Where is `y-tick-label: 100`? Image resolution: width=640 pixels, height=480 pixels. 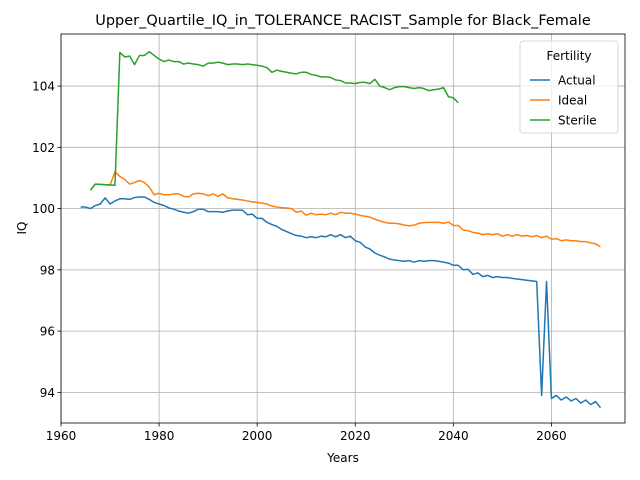
y-tick-label: 100 is located at coordinates (43, 209).